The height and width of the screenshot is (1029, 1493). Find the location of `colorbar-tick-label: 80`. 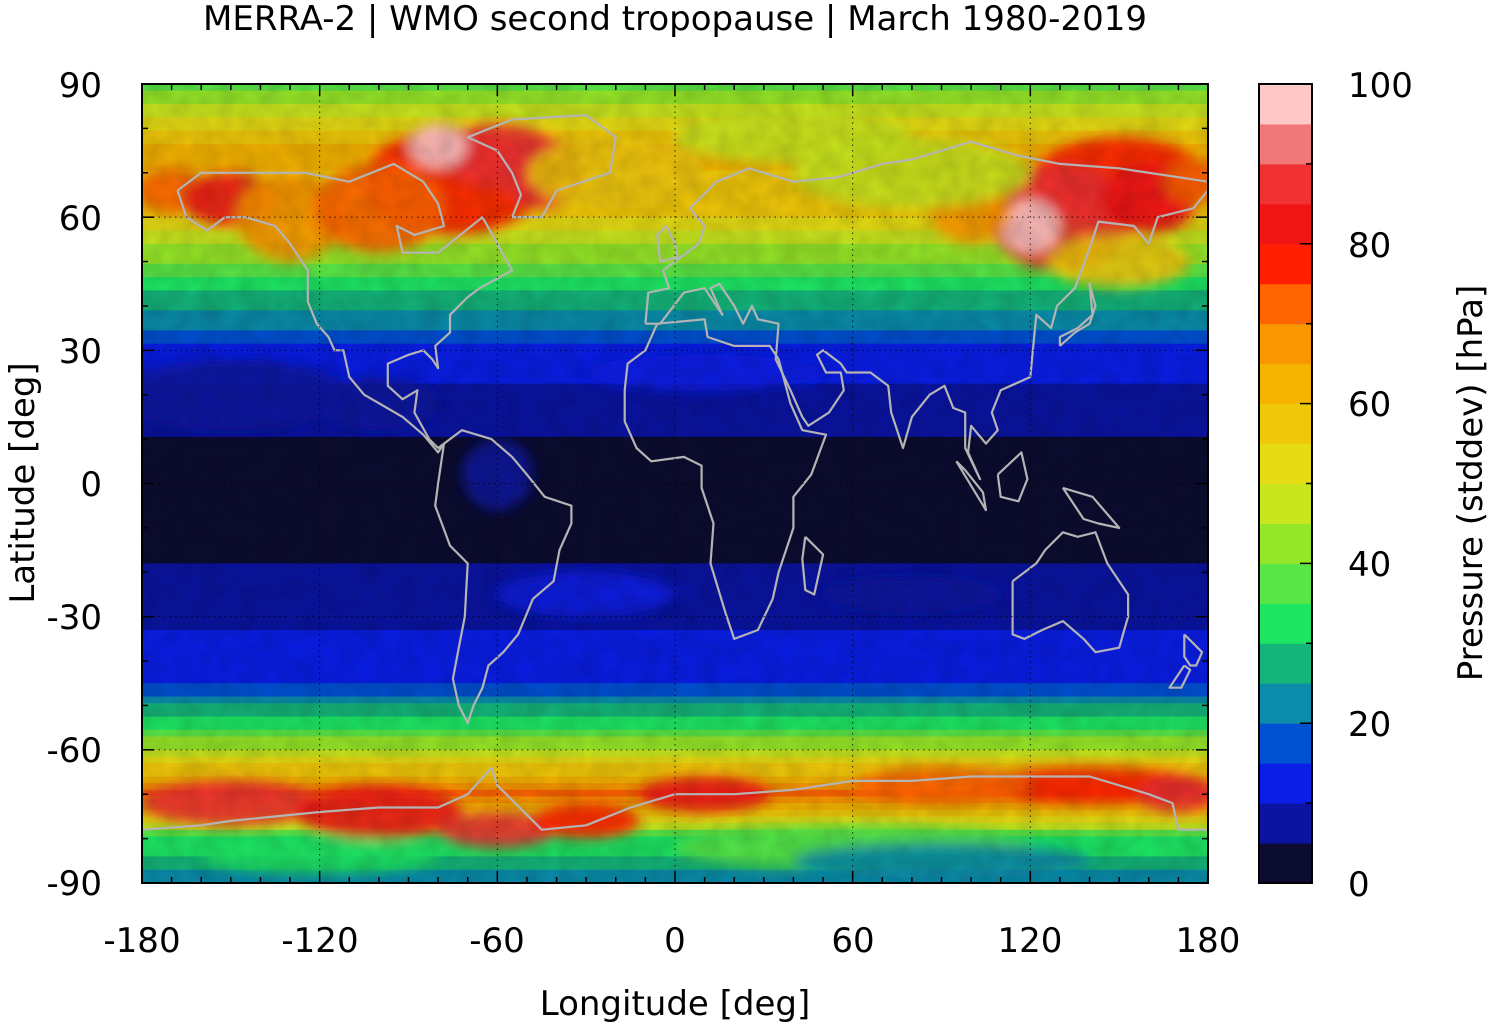

colorbar-tick-label: 80 is located at coordinates (1369, 246).